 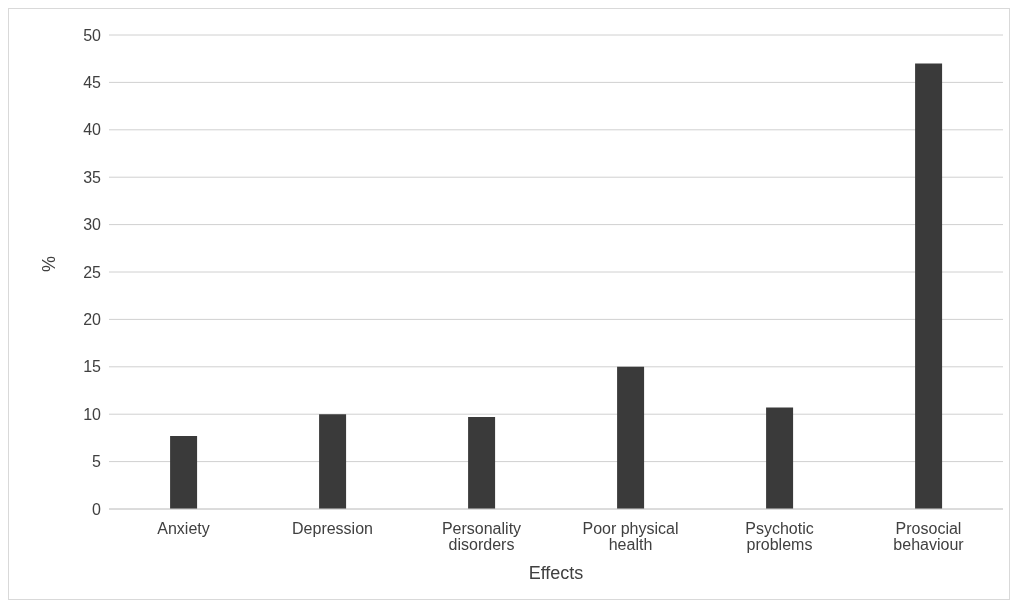 What do you see at coordinates (92, 177) in the screenshot?
I see `y-tick-label: 35` at bounding box center [92, 177].